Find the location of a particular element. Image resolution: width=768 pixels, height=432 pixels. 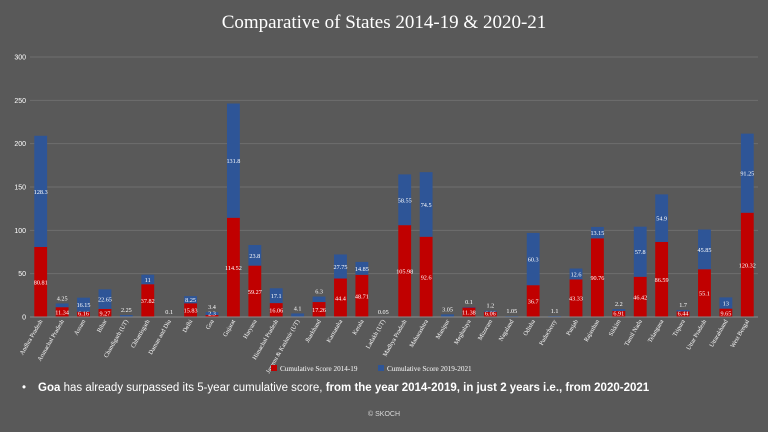

x-category-label: Mizoram is located at coordinates (485, 329).